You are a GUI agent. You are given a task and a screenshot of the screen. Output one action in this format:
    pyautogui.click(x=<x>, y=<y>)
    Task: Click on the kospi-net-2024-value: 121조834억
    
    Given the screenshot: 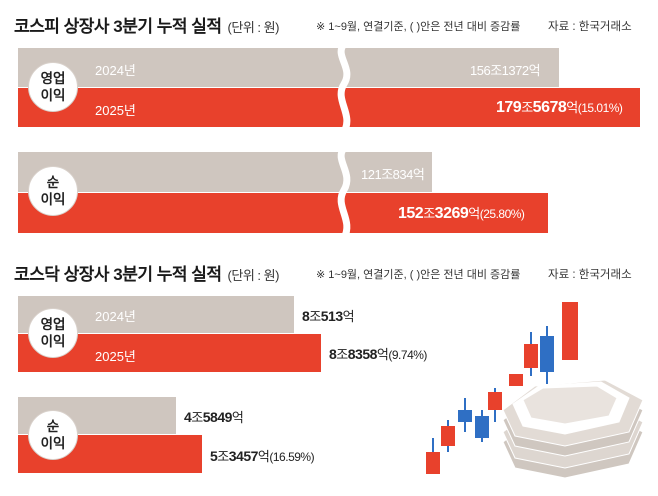 What is the action you would take?
    pyautogui.click(x=393, y=174)
    